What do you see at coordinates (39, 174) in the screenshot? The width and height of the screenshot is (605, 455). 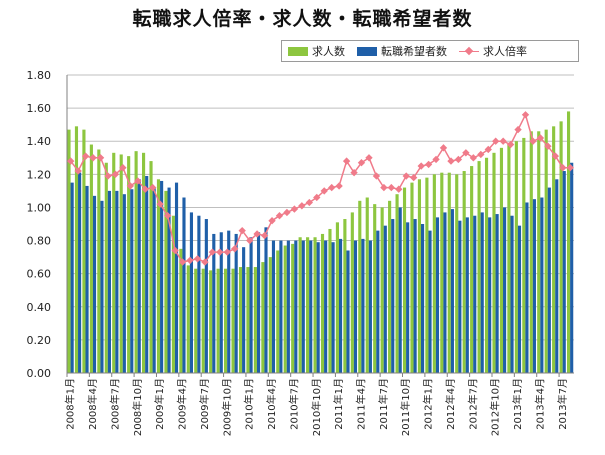 I see `y-tick-label: 1.20` at bounding box center [39, 174].